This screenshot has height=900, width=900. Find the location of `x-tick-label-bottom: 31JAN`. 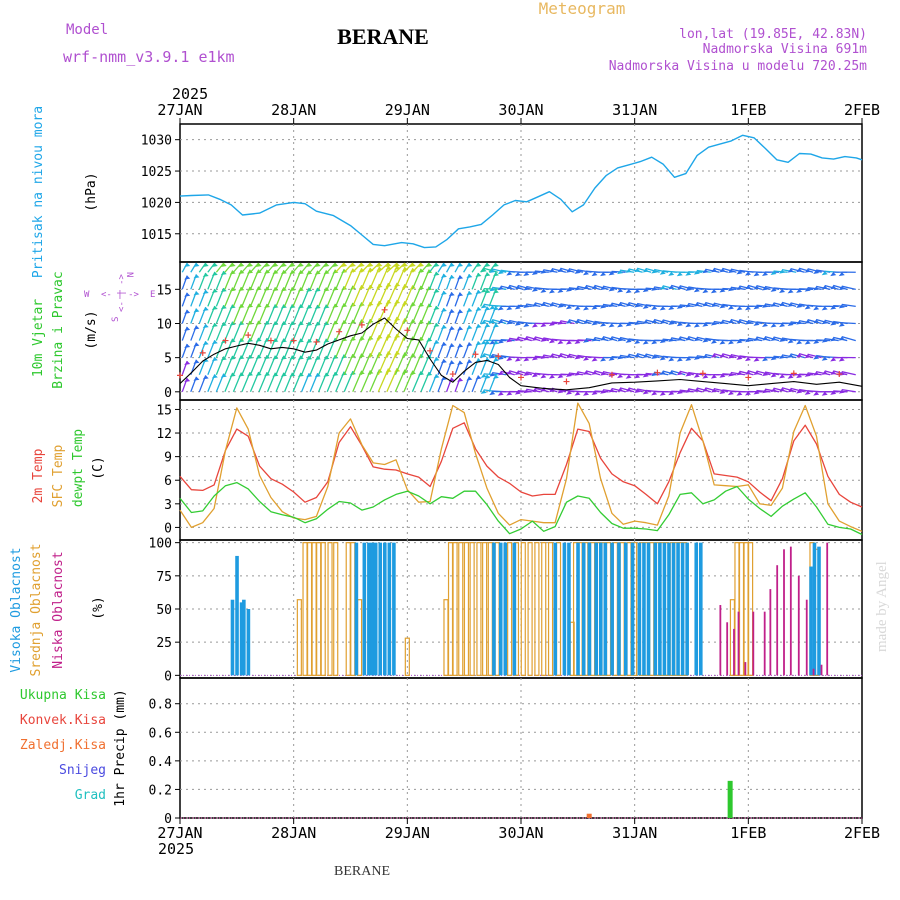

x-tick-label-bottom: 31JAN is located at coordinates (634, 833).